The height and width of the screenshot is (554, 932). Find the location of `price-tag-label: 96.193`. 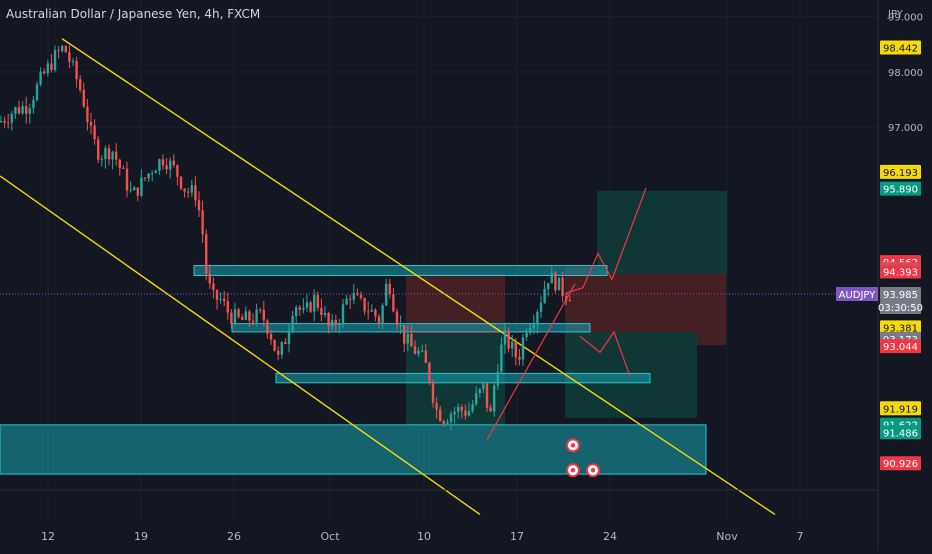

price-tag-label: 96.193 is located at coordinates (900, 173).